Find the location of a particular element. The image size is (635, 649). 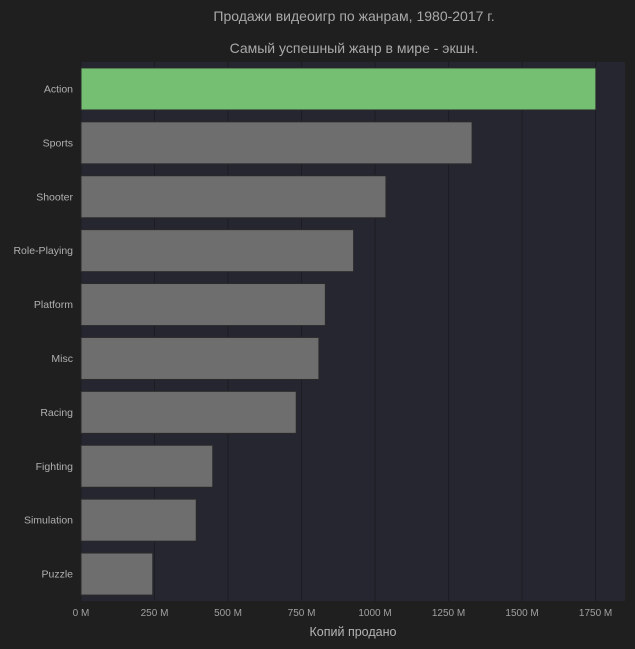

x-tick-label: 1000 M is located at coordinates (374, 613).